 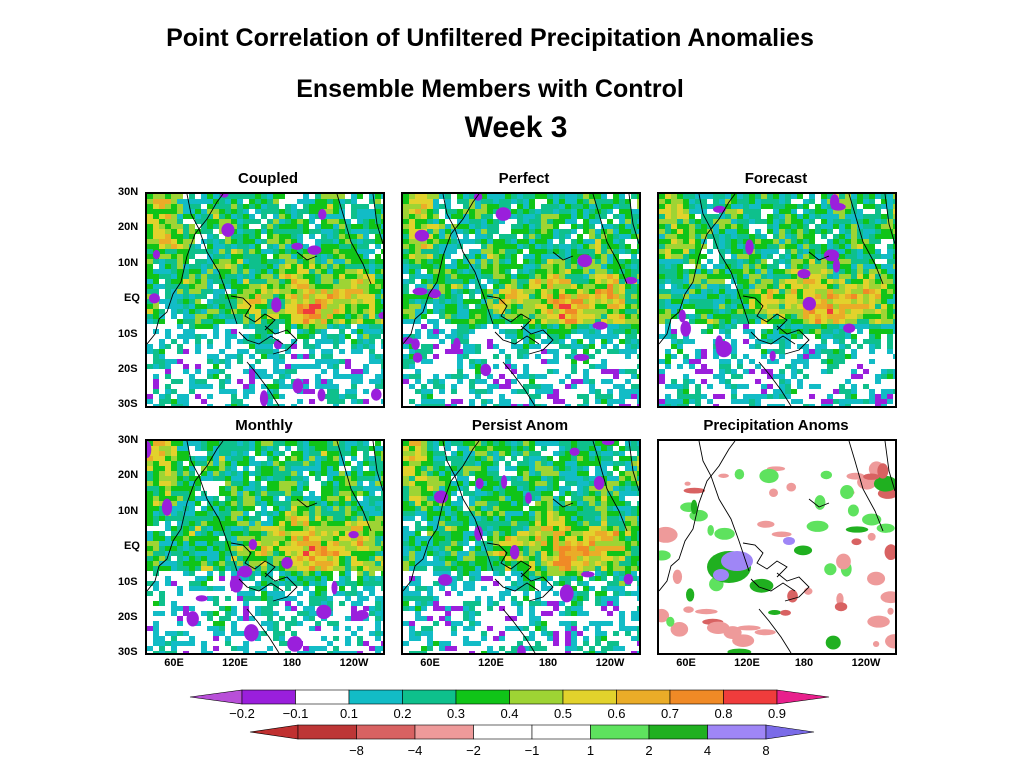 I want to click on colorbar-label: 0.7, so click(x=670, y=713).